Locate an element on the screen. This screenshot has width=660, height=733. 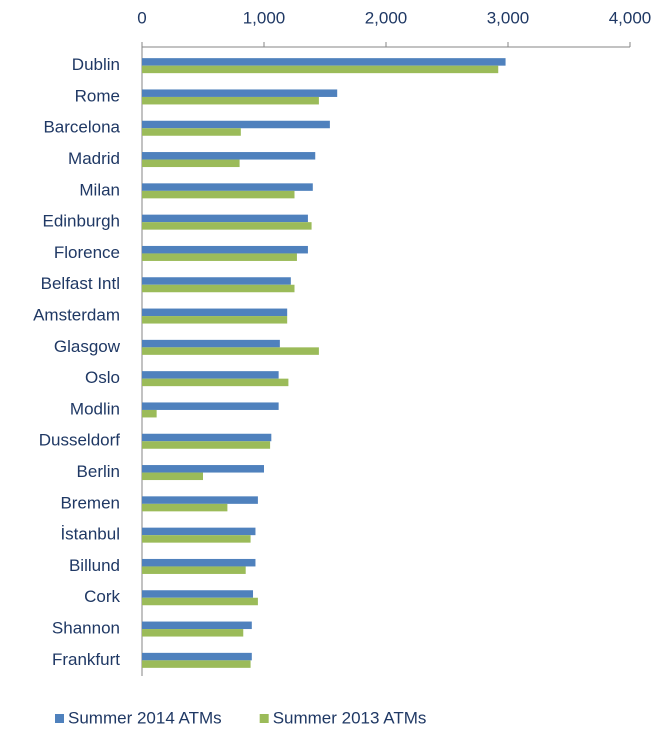
x-tick-label: 4,000 is located at coordinates (630, 17).